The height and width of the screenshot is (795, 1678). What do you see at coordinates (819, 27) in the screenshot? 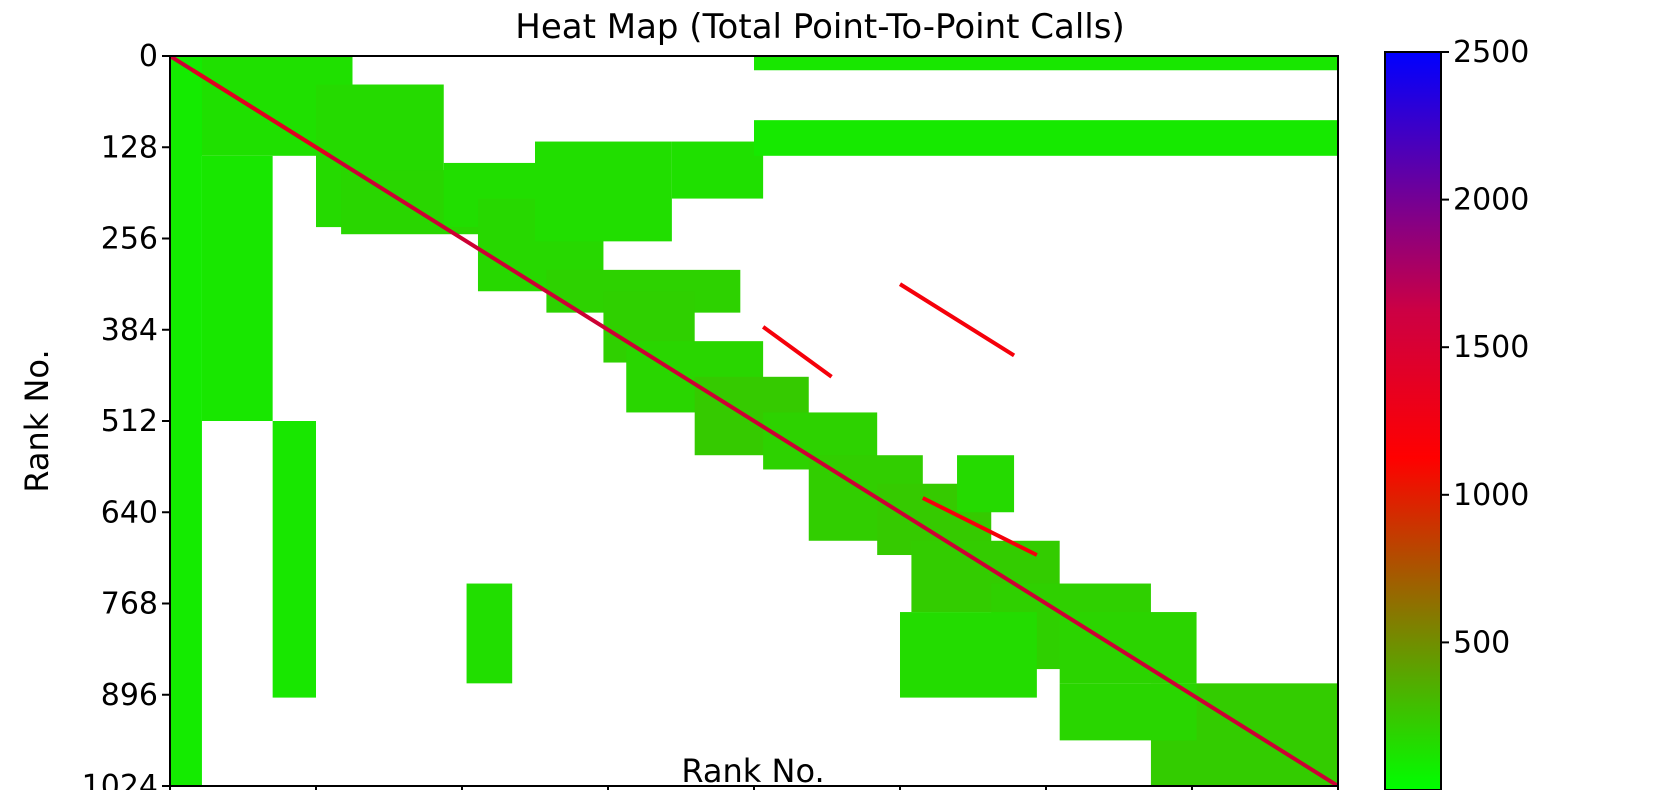
I see `chart-title: Heat Map (Total Point-To-Point Calls)` at bounding box center [819, 27].